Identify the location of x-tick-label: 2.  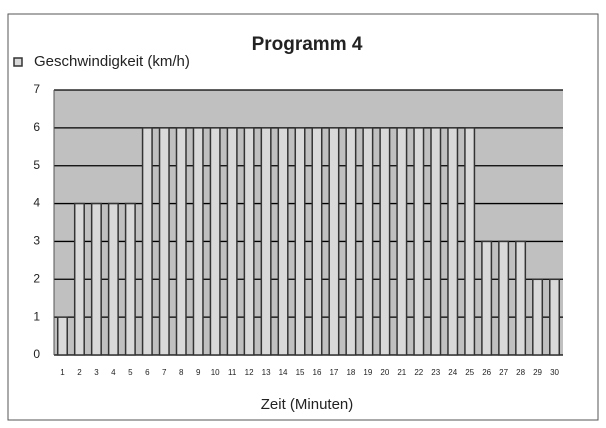
(79, 372).